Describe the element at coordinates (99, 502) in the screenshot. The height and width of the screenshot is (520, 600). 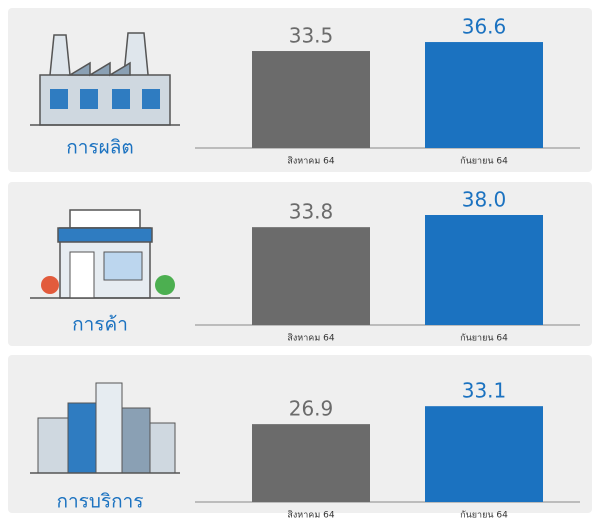
I see `panel-title: การบริการ` at that location.